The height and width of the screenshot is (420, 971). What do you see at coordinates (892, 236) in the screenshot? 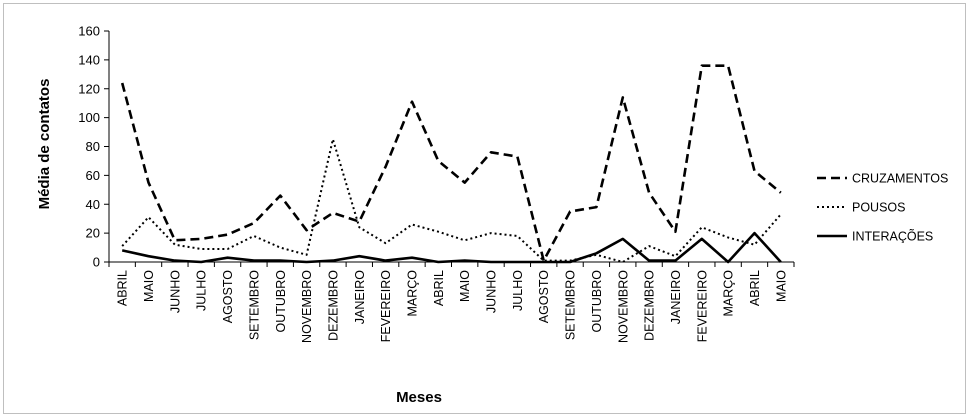
I see `legend-label-2: INTERAÇÕES` at bounding box center [892, 236].